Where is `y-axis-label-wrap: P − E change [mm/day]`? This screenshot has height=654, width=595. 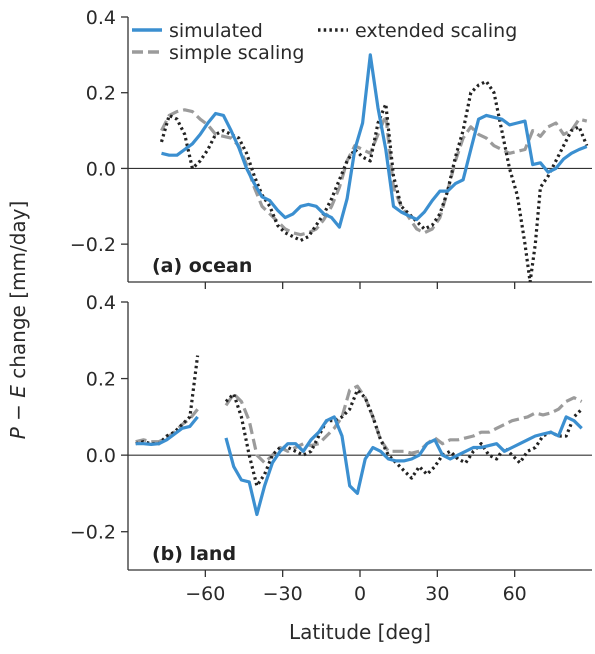 y-axis-label-wrap: P − E change [mm/day] is located at coordinates (18, 320).